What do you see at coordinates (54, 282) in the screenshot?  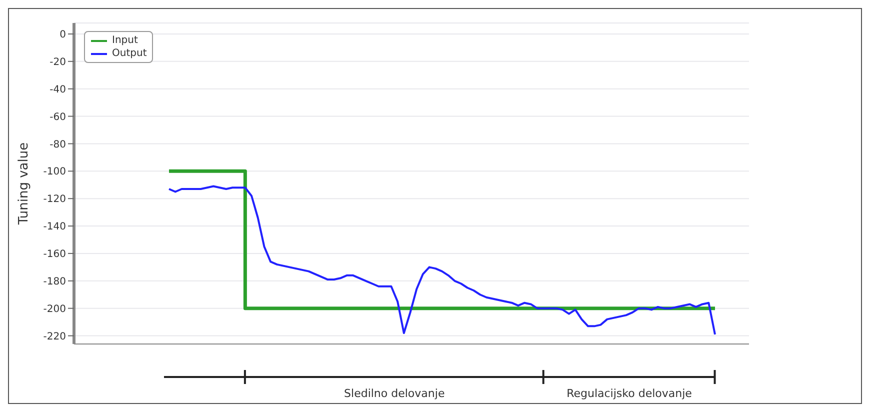 I see `y-tick-label: -180` at bounding box center [54, 282].